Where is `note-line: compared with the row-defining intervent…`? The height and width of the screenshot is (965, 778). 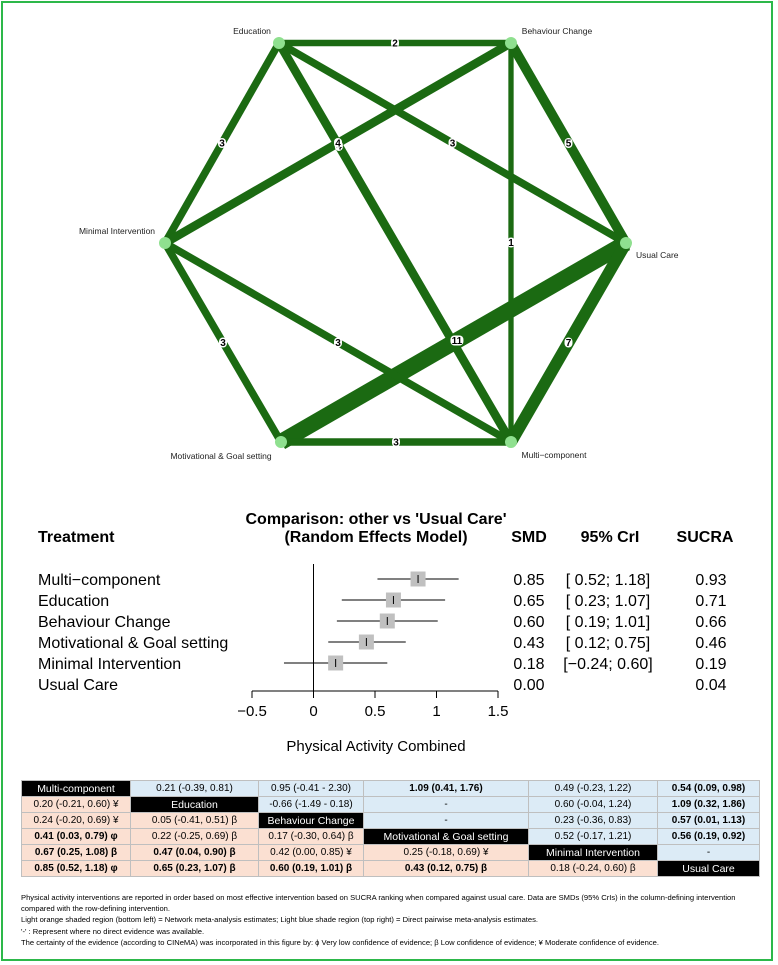
note-line: compared with the row-defining intervent… is located at coordinates (96, 909).